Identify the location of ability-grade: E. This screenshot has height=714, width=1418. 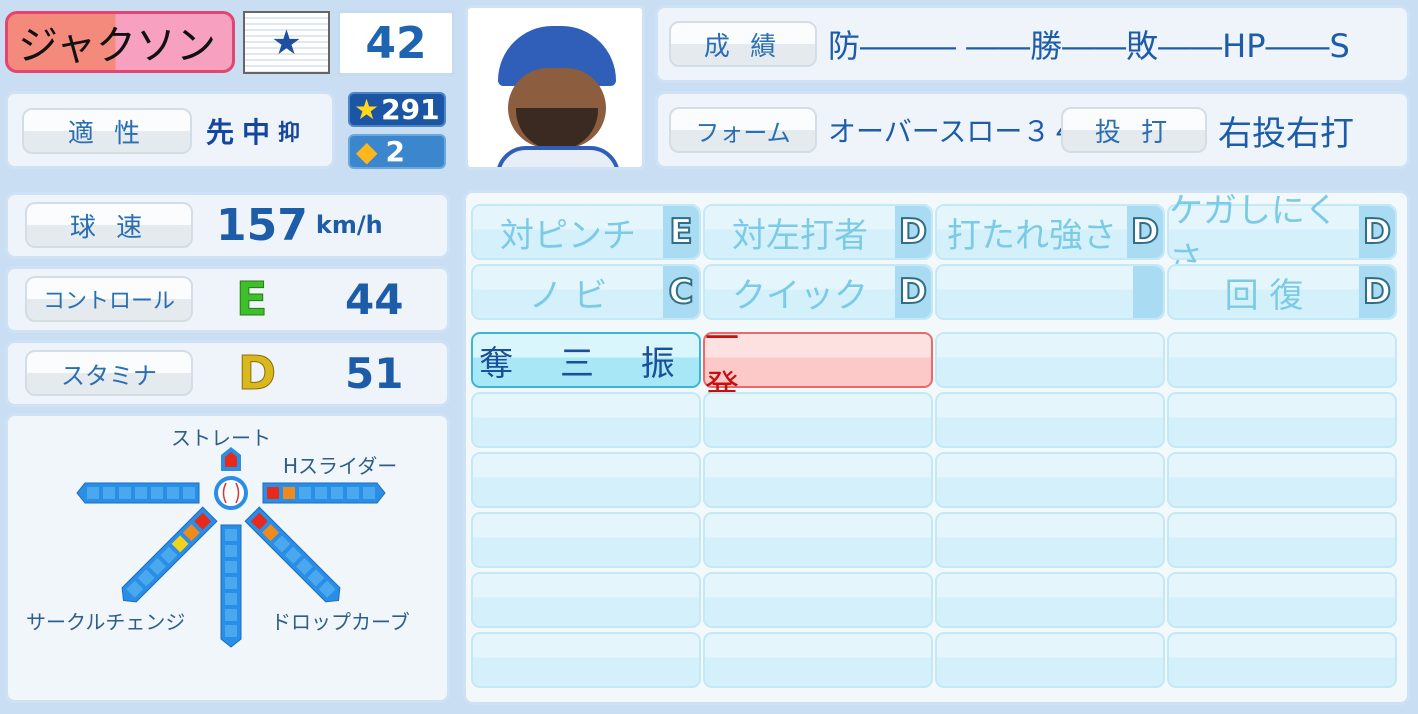
(681, 232).